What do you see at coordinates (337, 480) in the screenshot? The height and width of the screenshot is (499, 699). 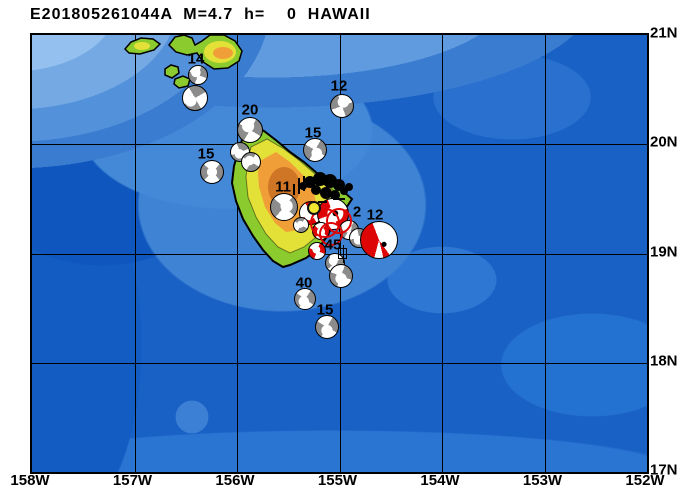 I see `lon-axis-label: 155W` at bounding box center [337, 480].